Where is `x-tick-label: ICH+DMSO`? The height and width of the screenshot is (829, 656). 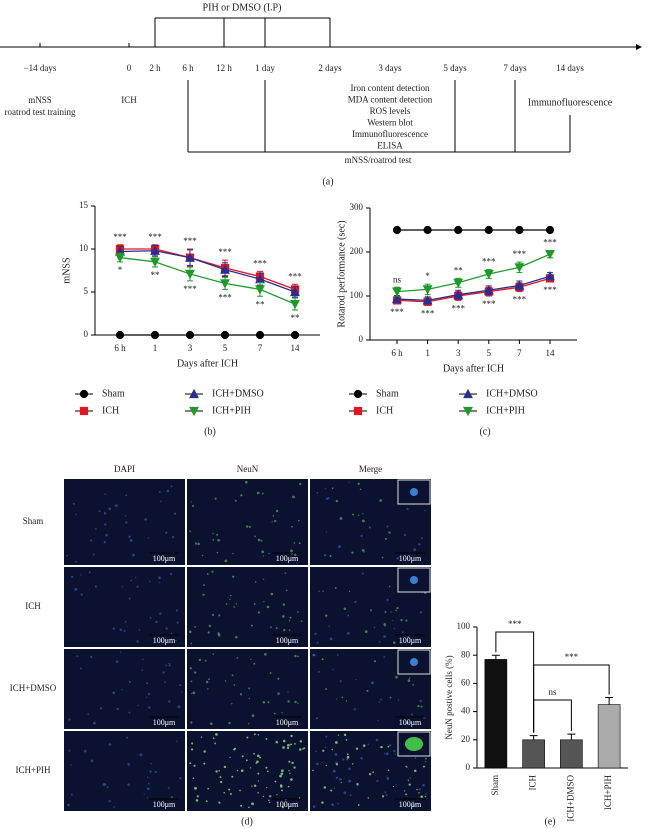 x-tick-label: ICH+DMSO is located at coordinates (570, 798).